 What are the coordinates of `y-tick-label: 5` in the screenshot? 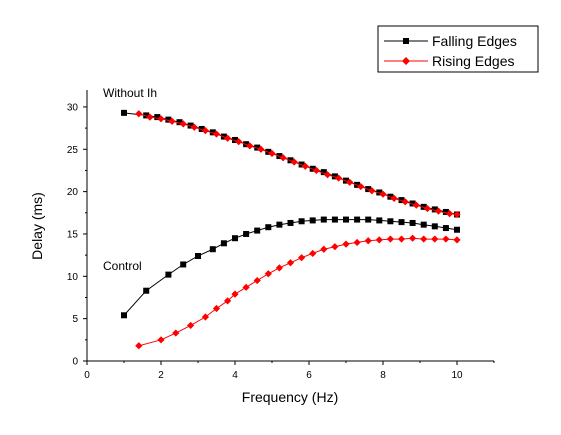 It's located at (75, 319).